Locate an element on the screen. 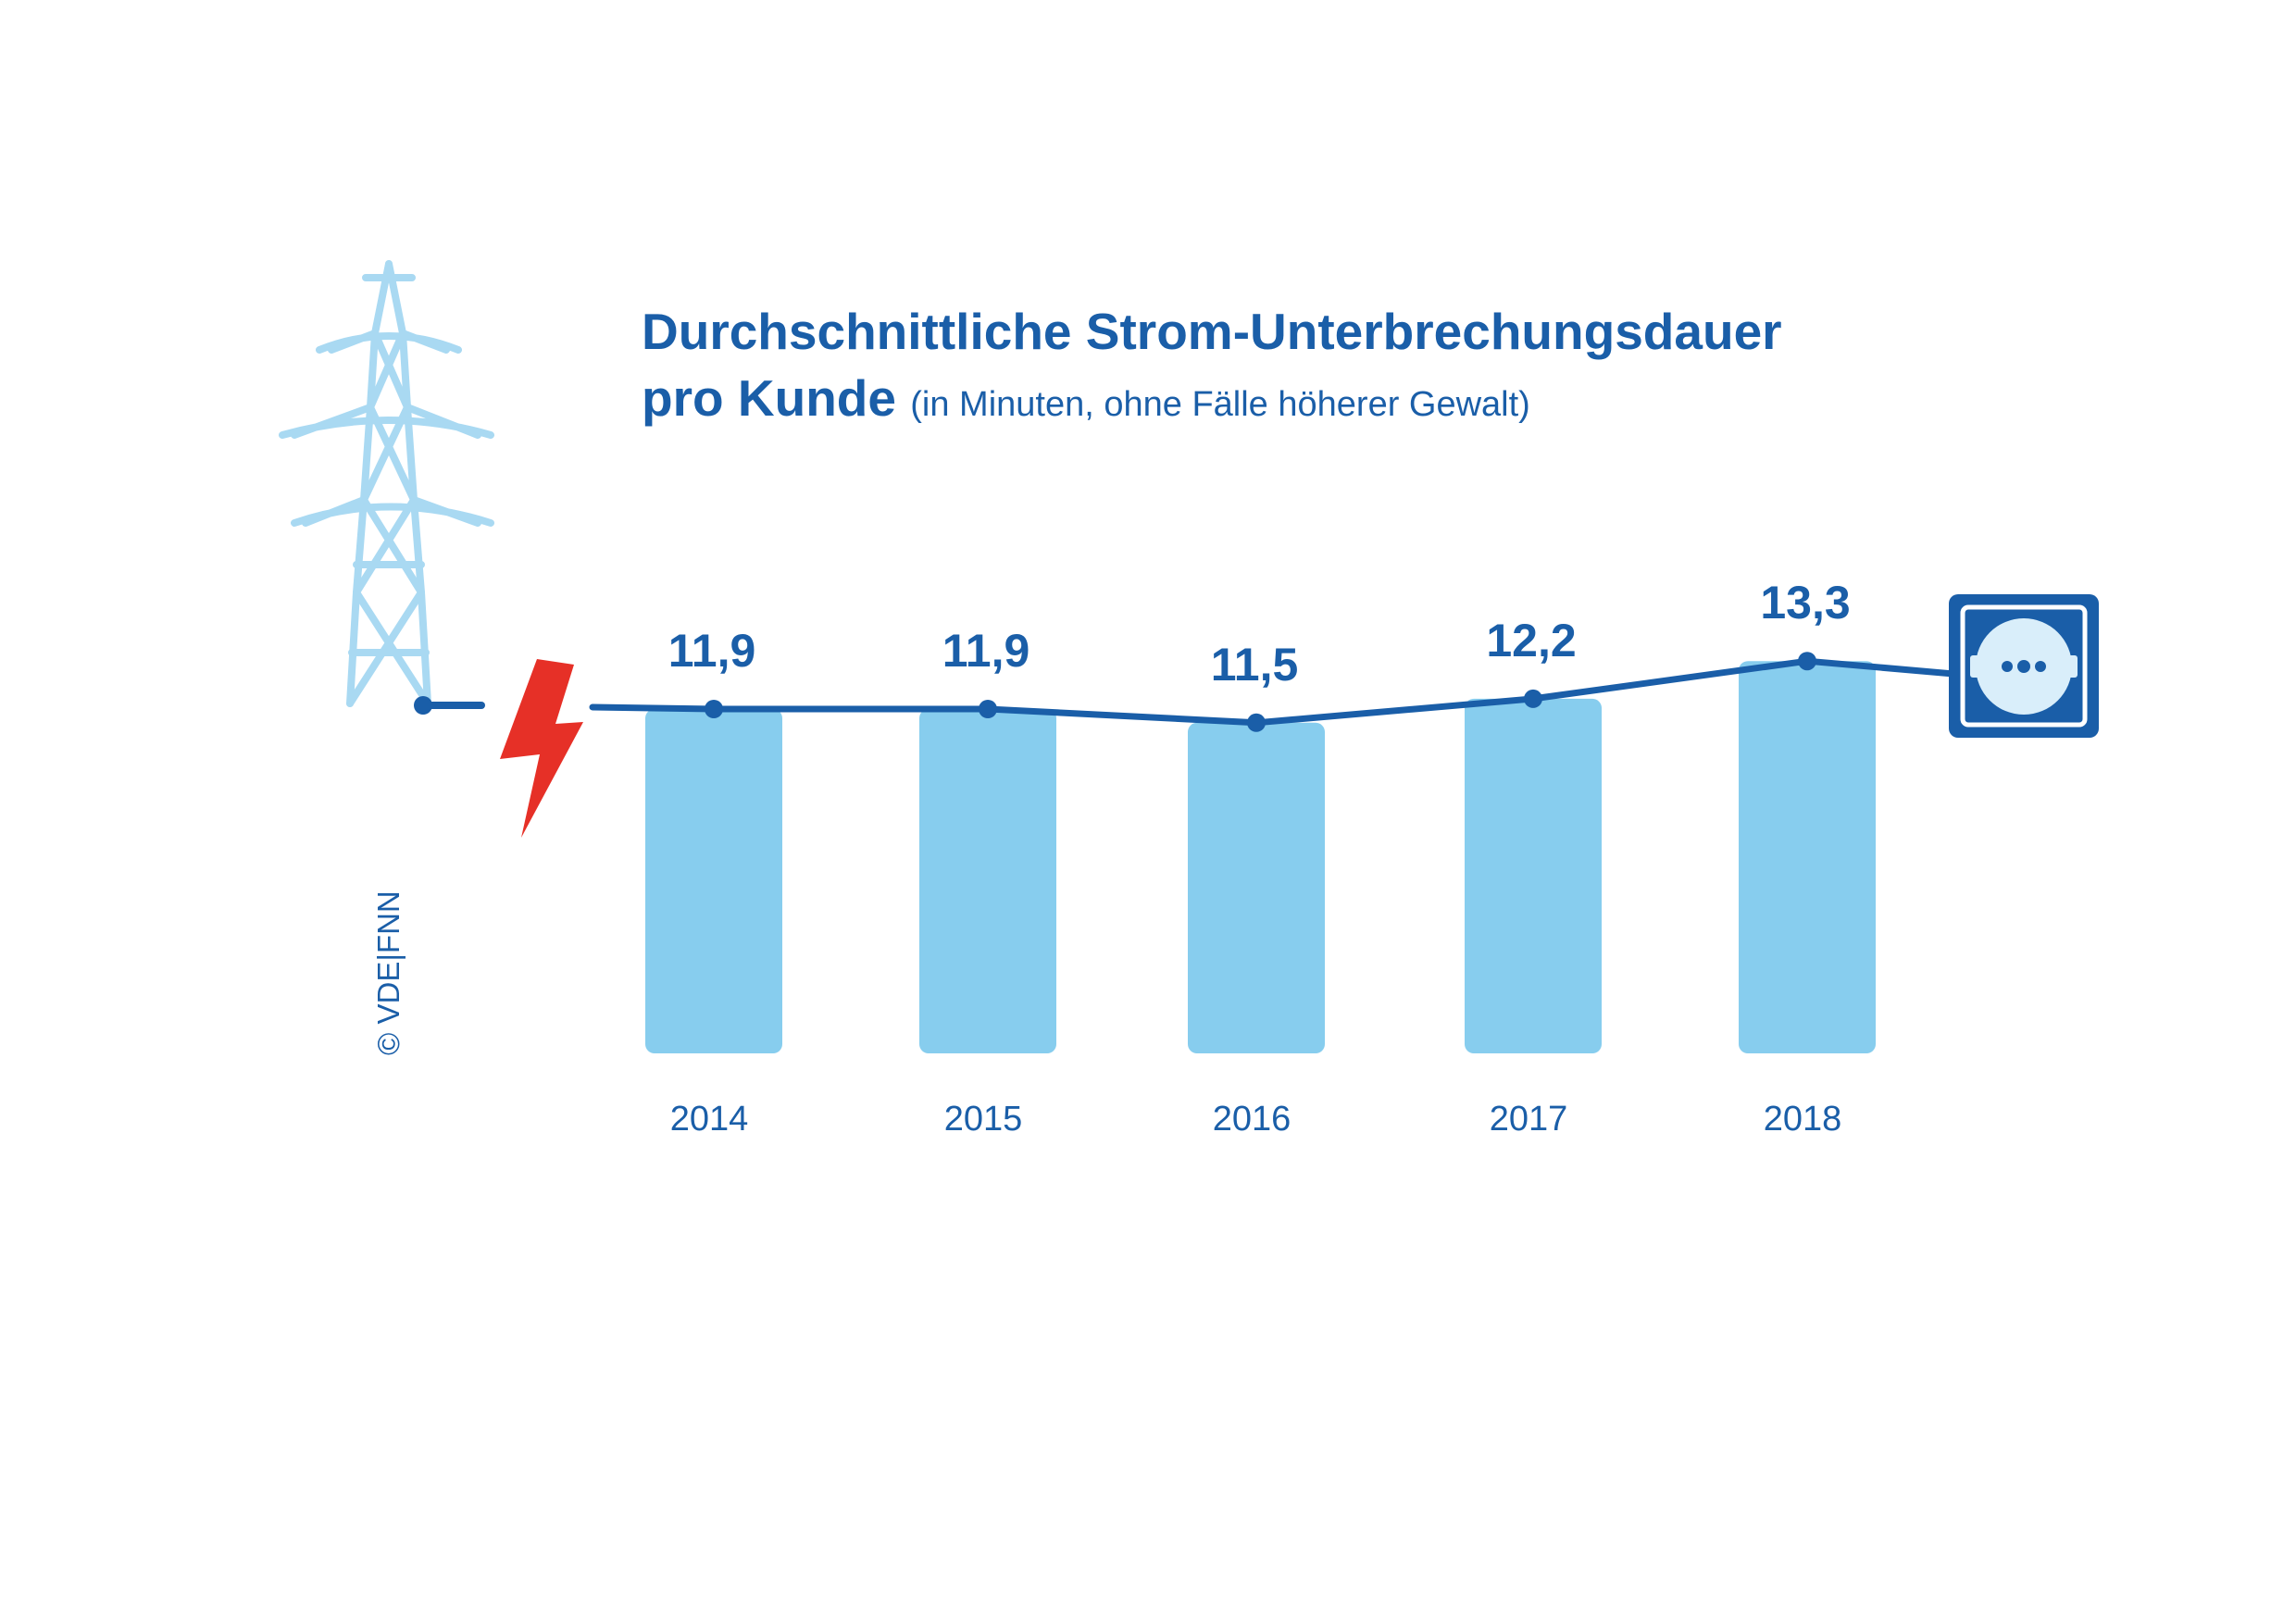 This screenshot has height=1618, width=2296. bars-group is located at coordinates (1260, 857).